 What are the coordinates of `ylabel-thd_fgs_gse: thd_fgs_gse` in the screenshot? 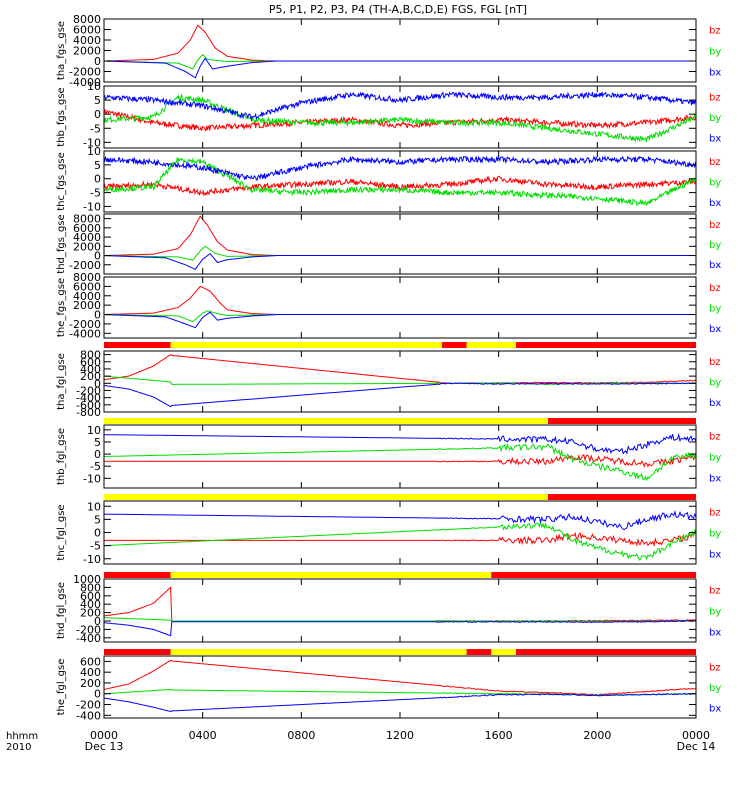 It's located at (61, 243).